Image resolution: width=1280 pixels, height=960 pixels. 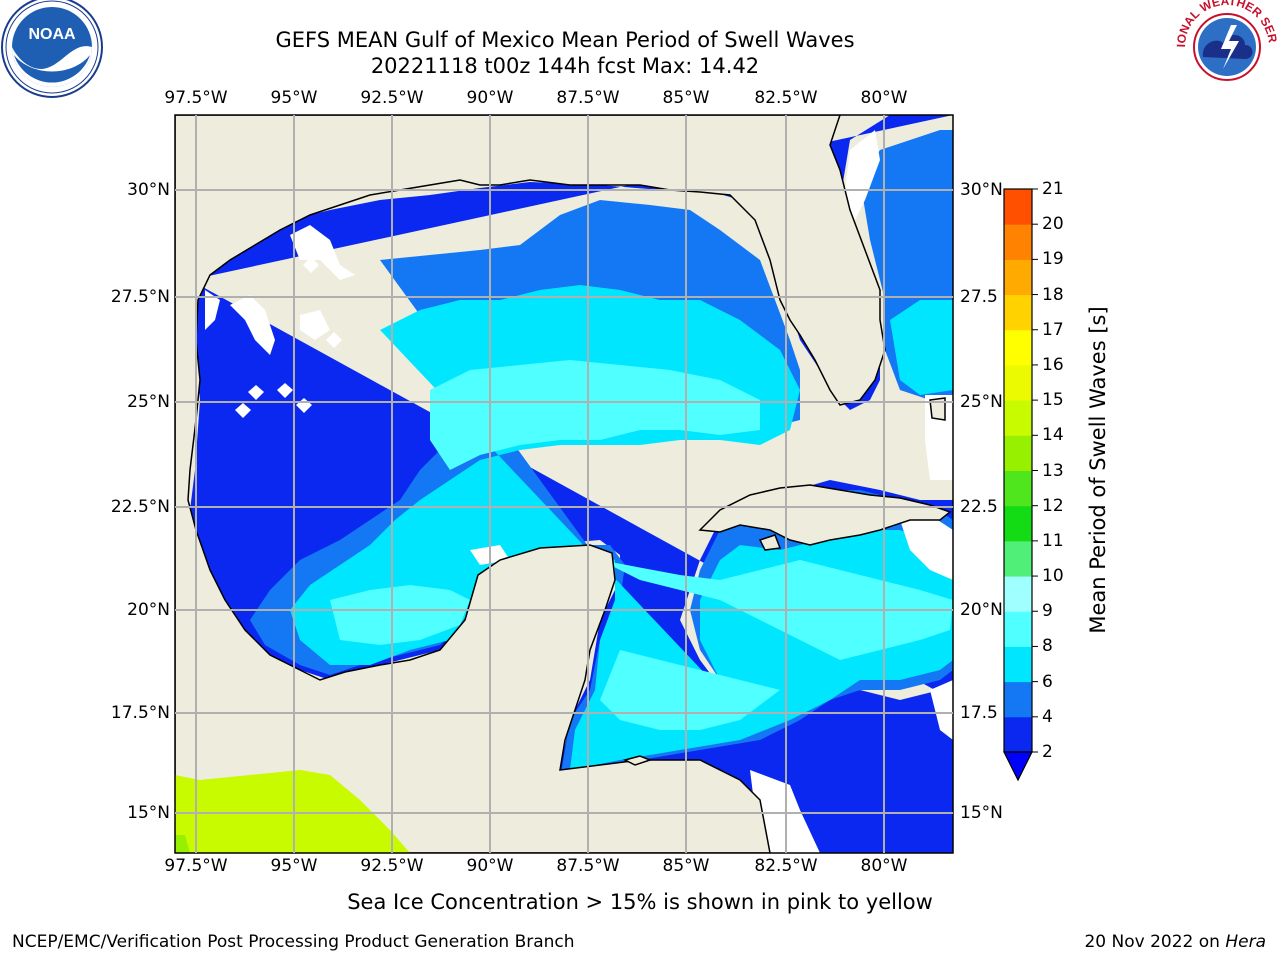 I want to click on machine-name: Hera, so click(x=1245, y=942).